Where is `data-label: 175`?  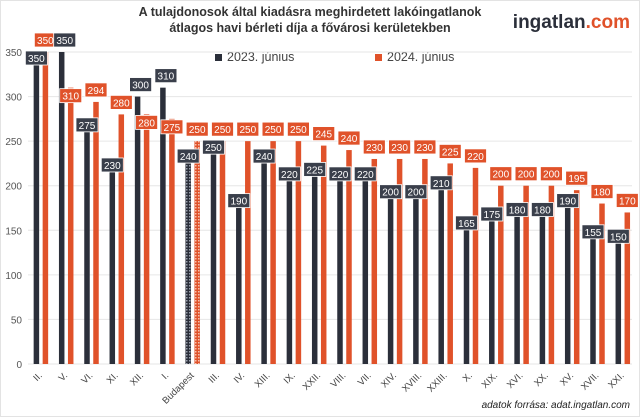
data-label: 175 is located at coordinates (491, 215).